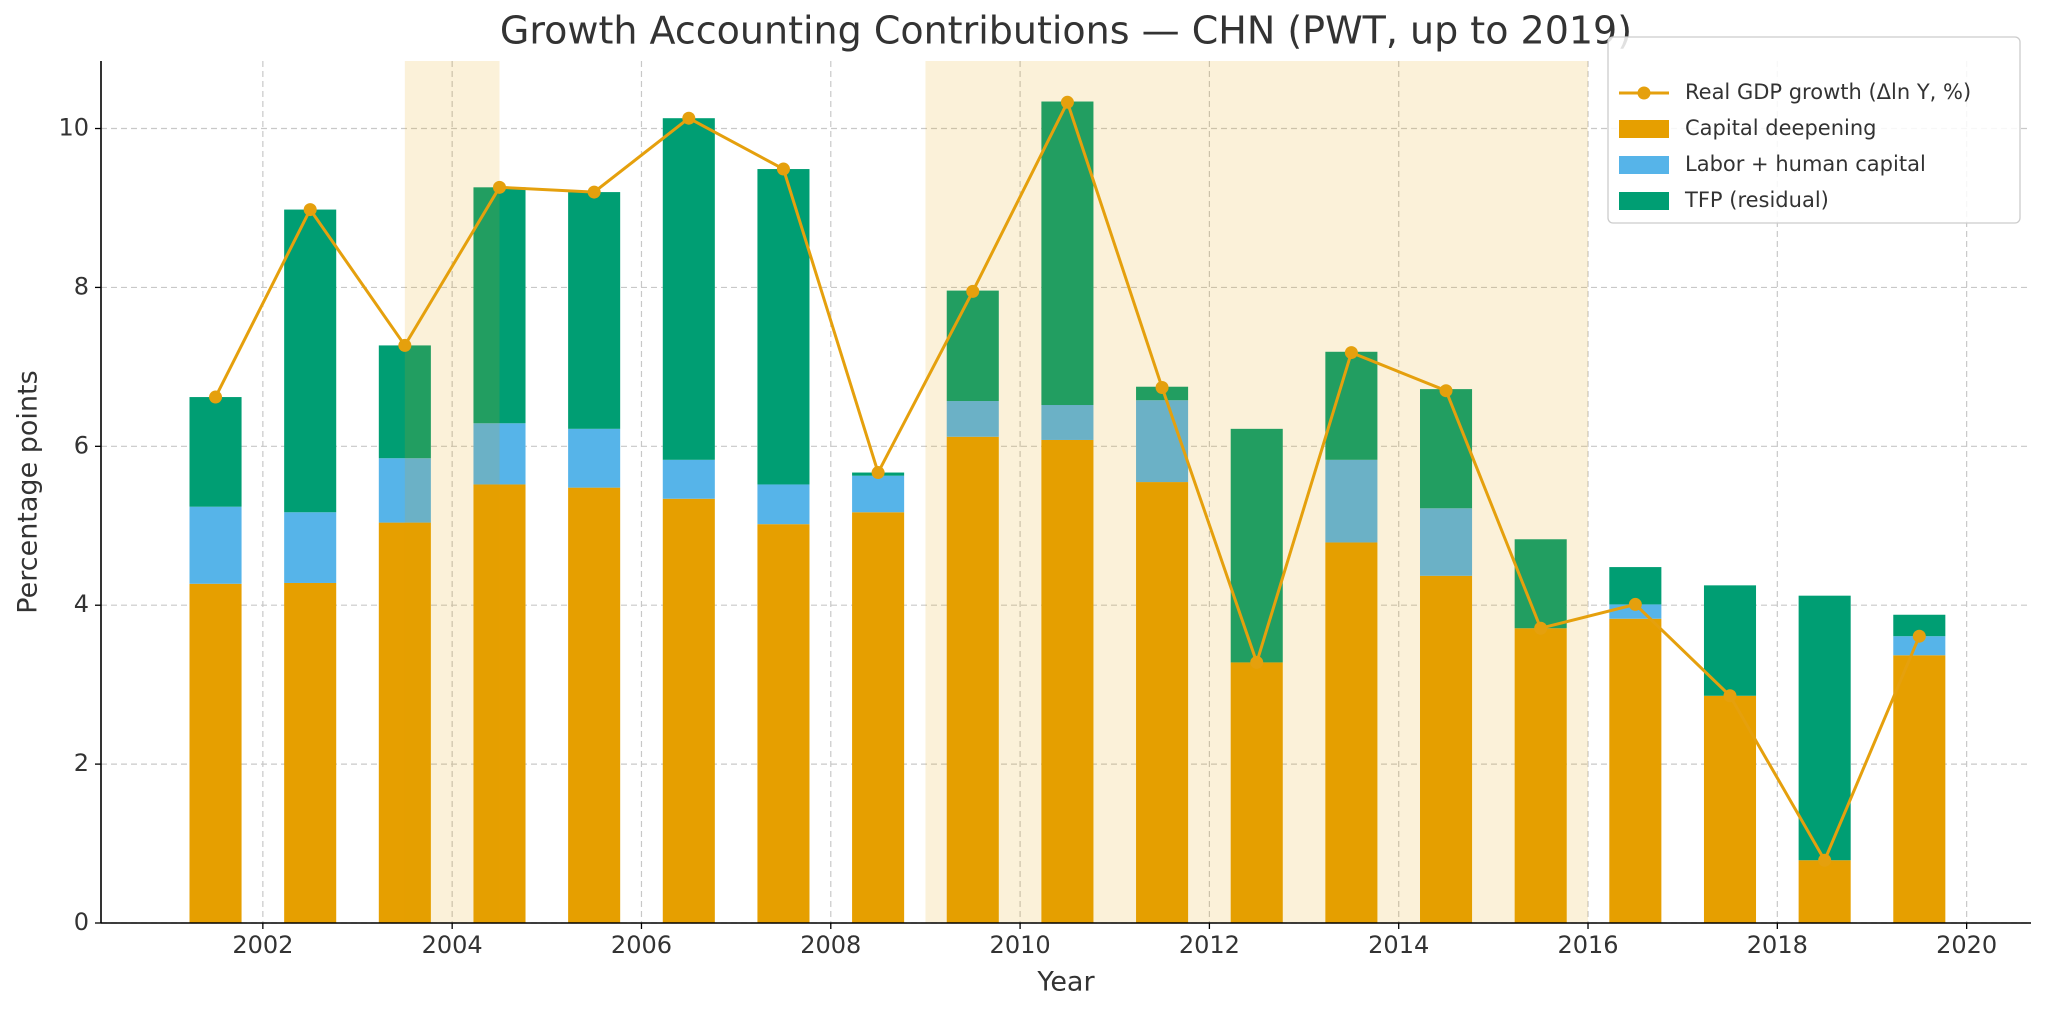 The image size is (2048, 1016). Describe the element at coordinates (1398, 945) in the screenshot. I see `x-tick-label: 2014` at that location.